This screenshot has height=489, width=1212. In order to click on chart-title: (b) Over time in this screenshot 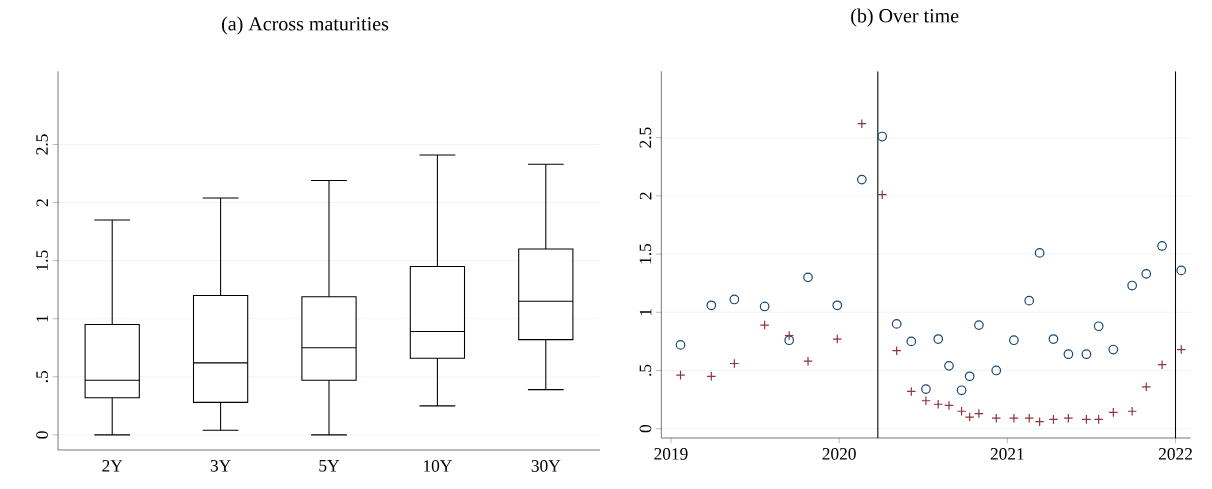, I will do `click(905, 17)`.